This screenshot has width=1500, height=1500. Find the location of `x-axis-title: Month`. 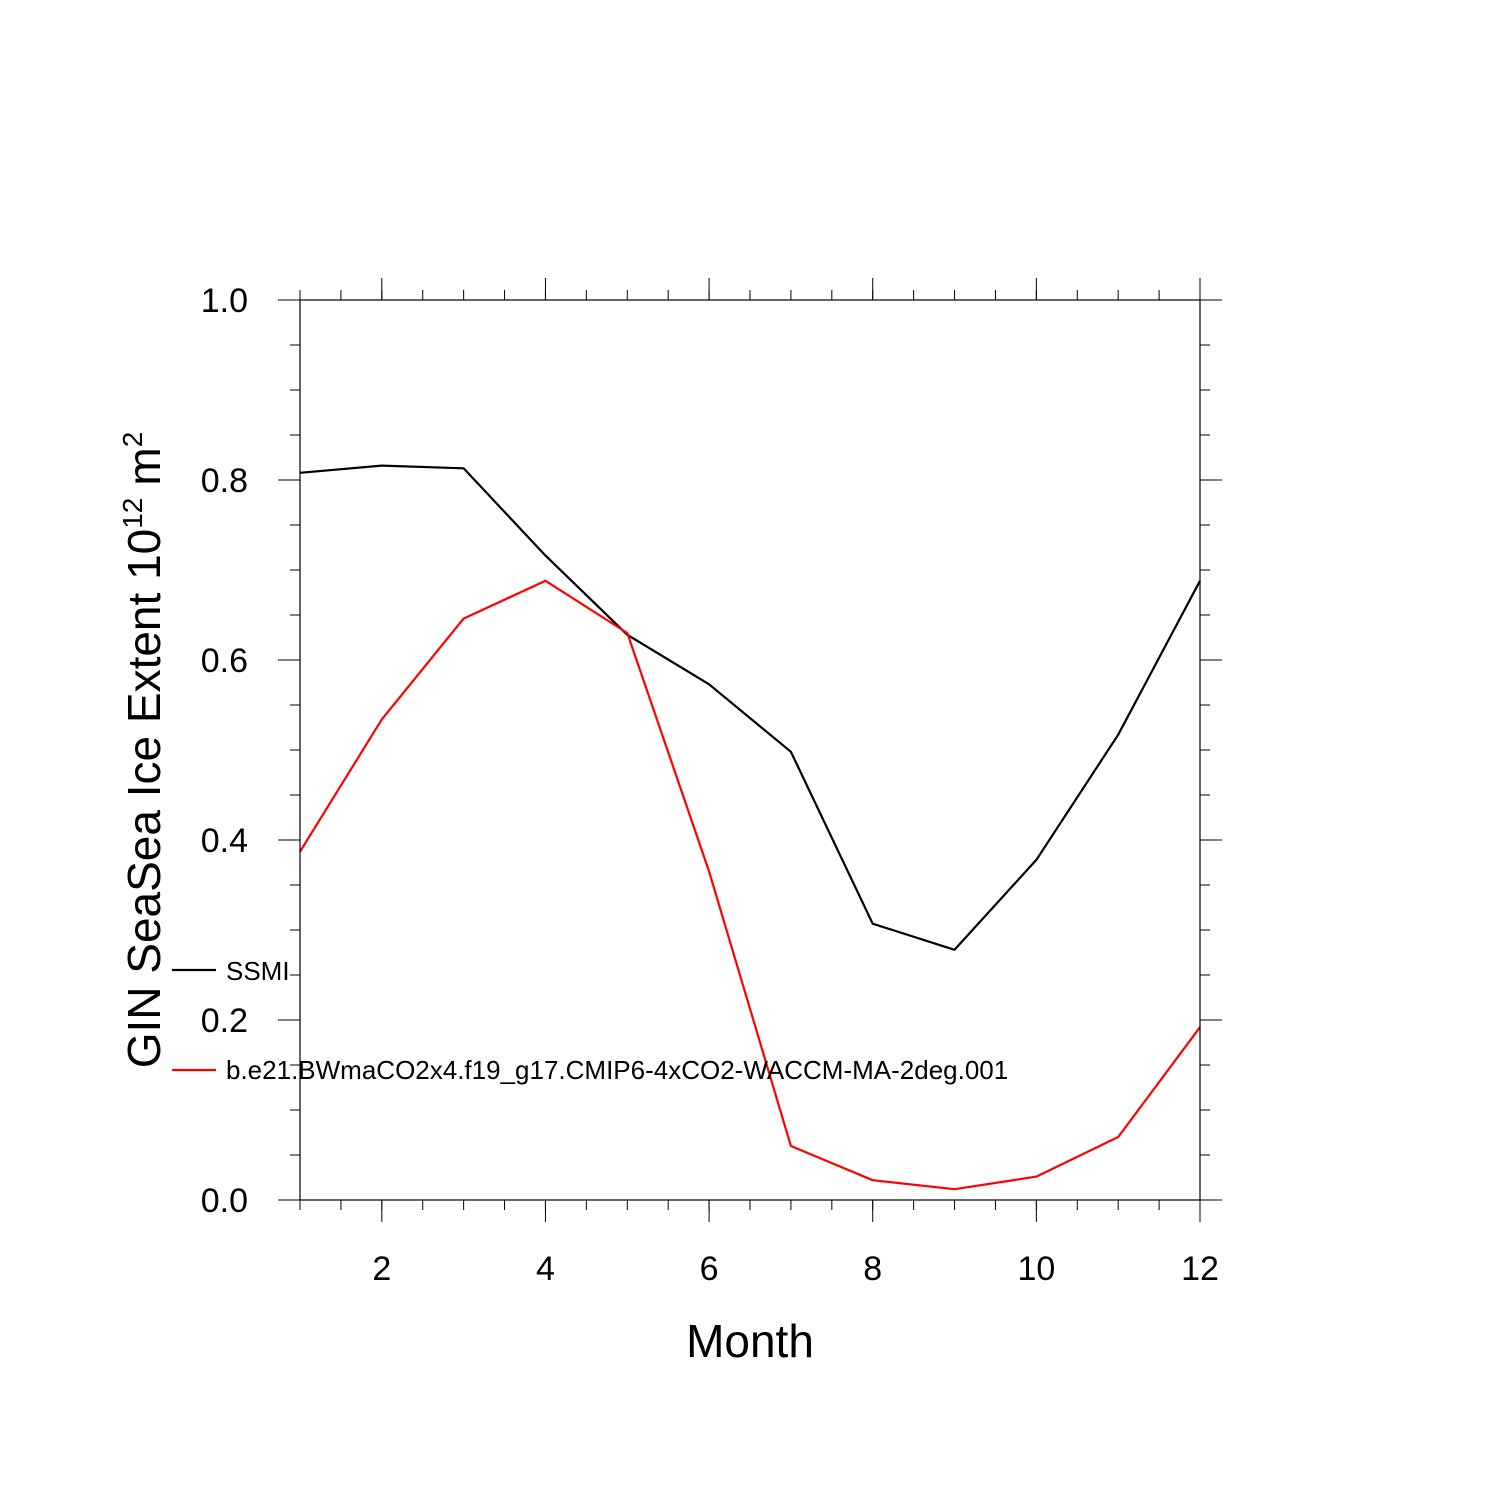

x-axis-title: Month is located at coordinates (750, 1341).